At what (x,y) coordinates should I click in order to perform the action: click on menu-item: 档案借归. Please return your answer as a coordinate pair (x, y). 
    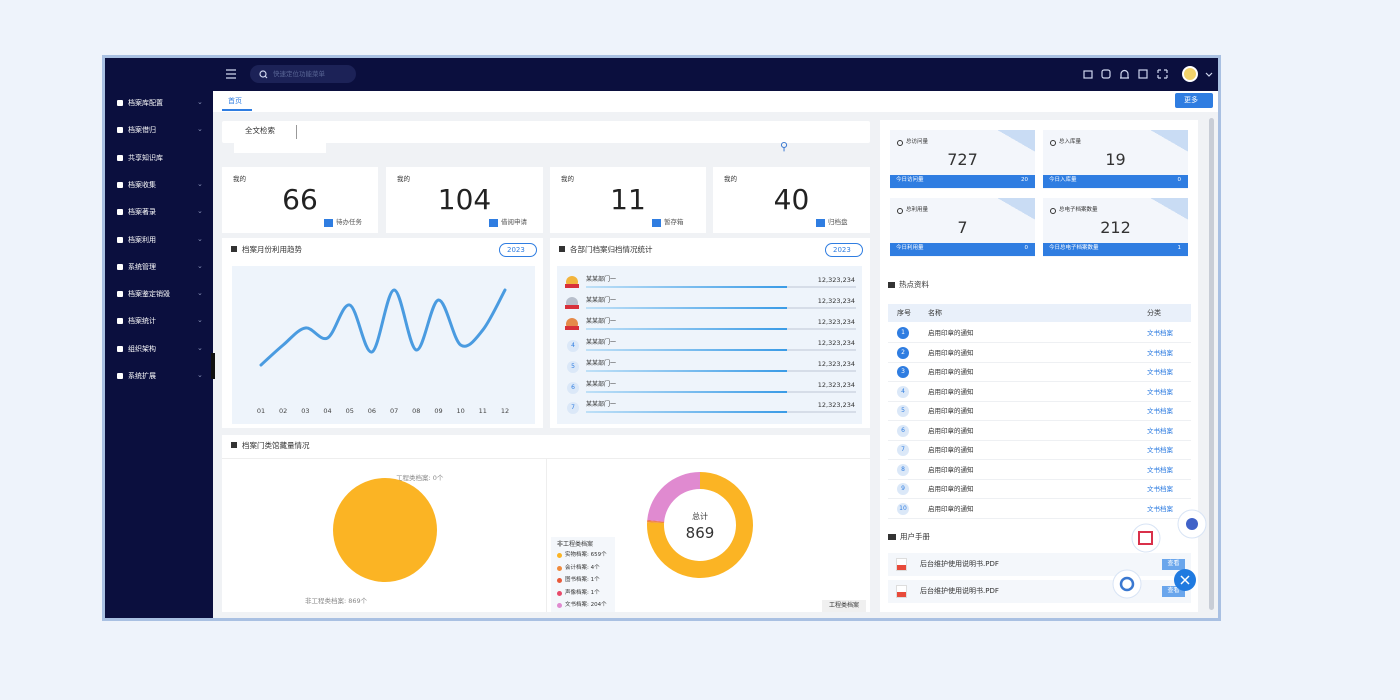
    Looking at the image, I should click on (142, 130).